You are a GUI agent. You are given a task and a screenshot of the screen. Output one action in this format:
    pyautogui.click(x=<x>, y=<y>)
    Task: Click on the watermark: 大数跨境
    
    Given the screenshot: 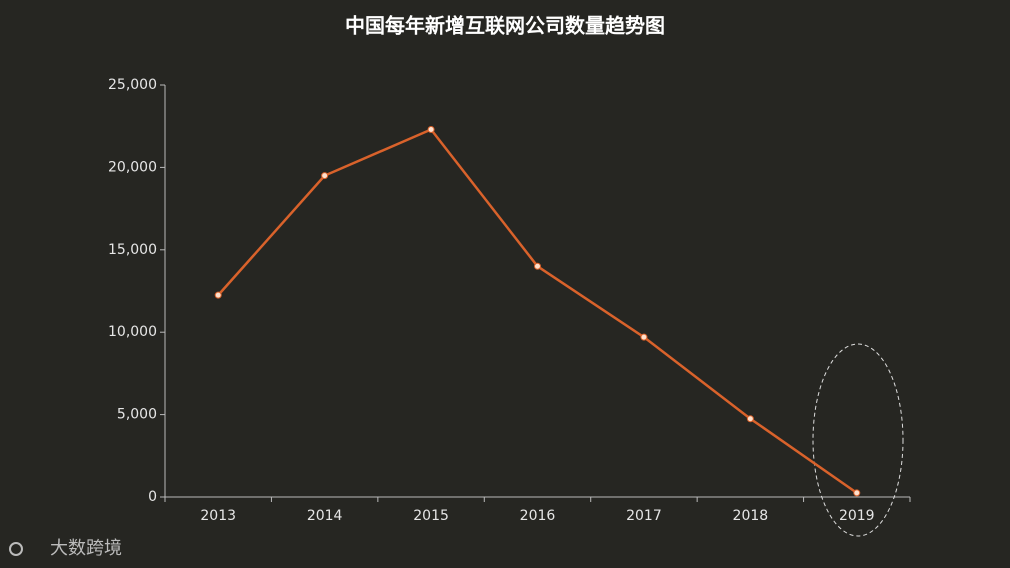 What is the action you would take?
    pyautogui.click(x=86, y=548)
    